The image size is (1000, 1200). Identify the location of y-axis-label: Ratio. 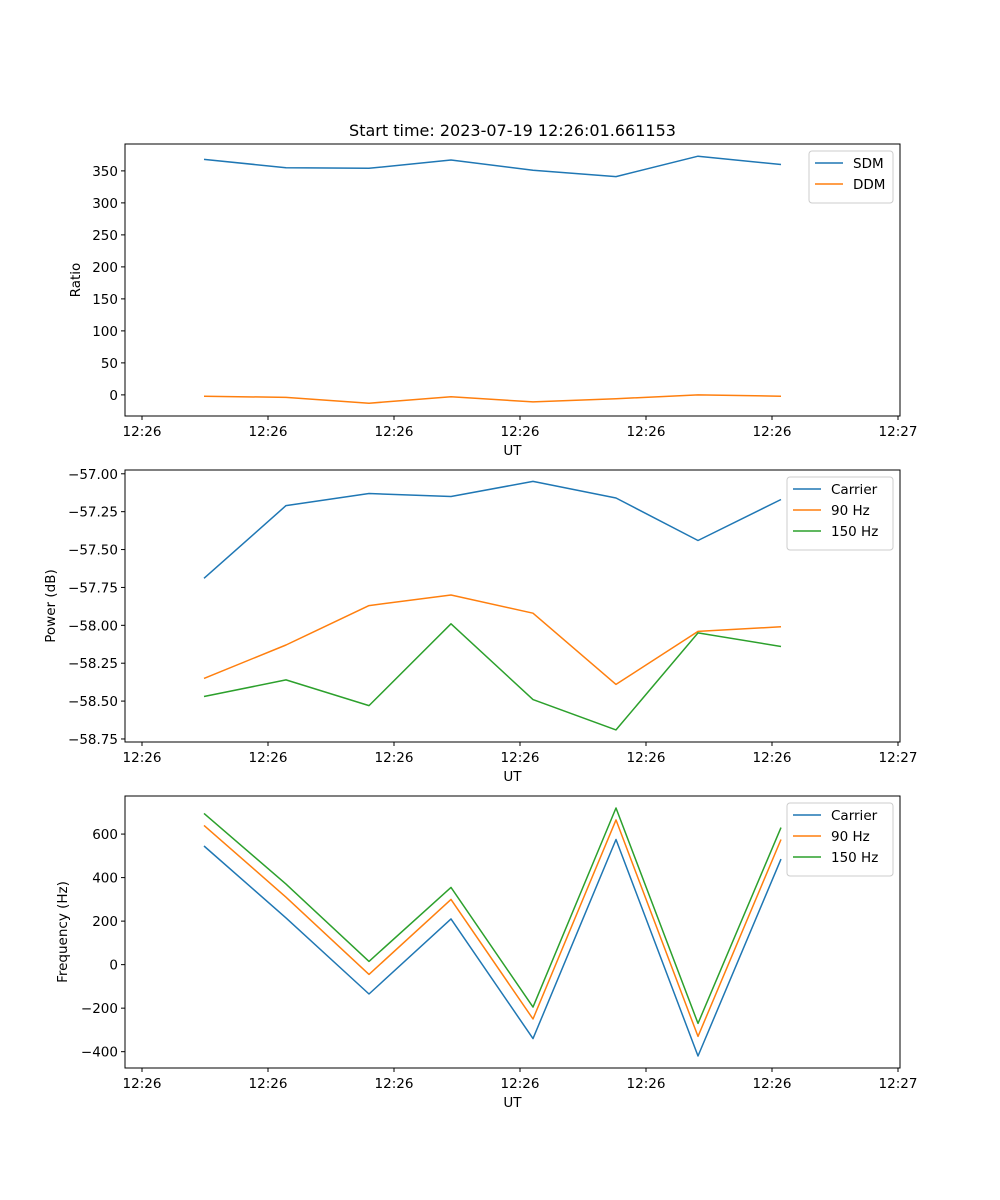
(76, 280).